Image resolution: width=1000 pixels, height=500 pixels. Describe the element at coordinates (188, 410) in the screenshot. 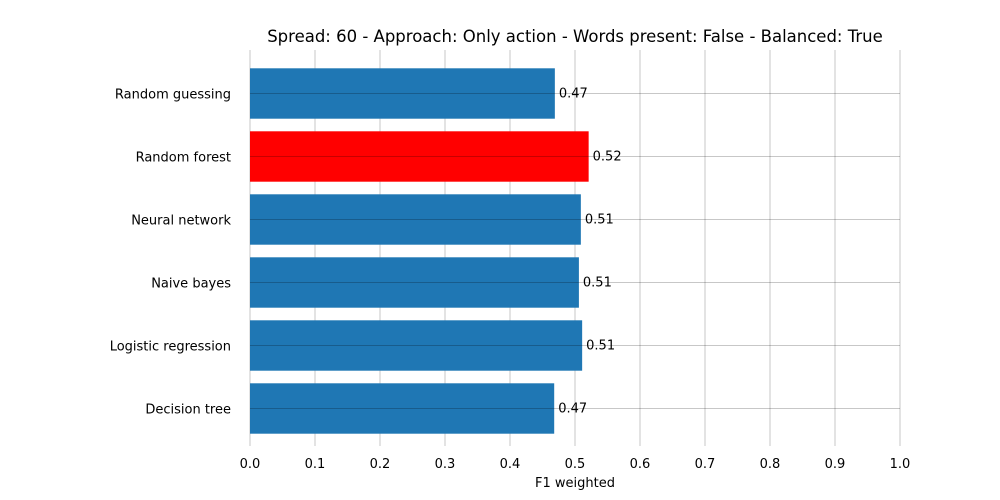

I see `category-label: Decision tree` at that location.